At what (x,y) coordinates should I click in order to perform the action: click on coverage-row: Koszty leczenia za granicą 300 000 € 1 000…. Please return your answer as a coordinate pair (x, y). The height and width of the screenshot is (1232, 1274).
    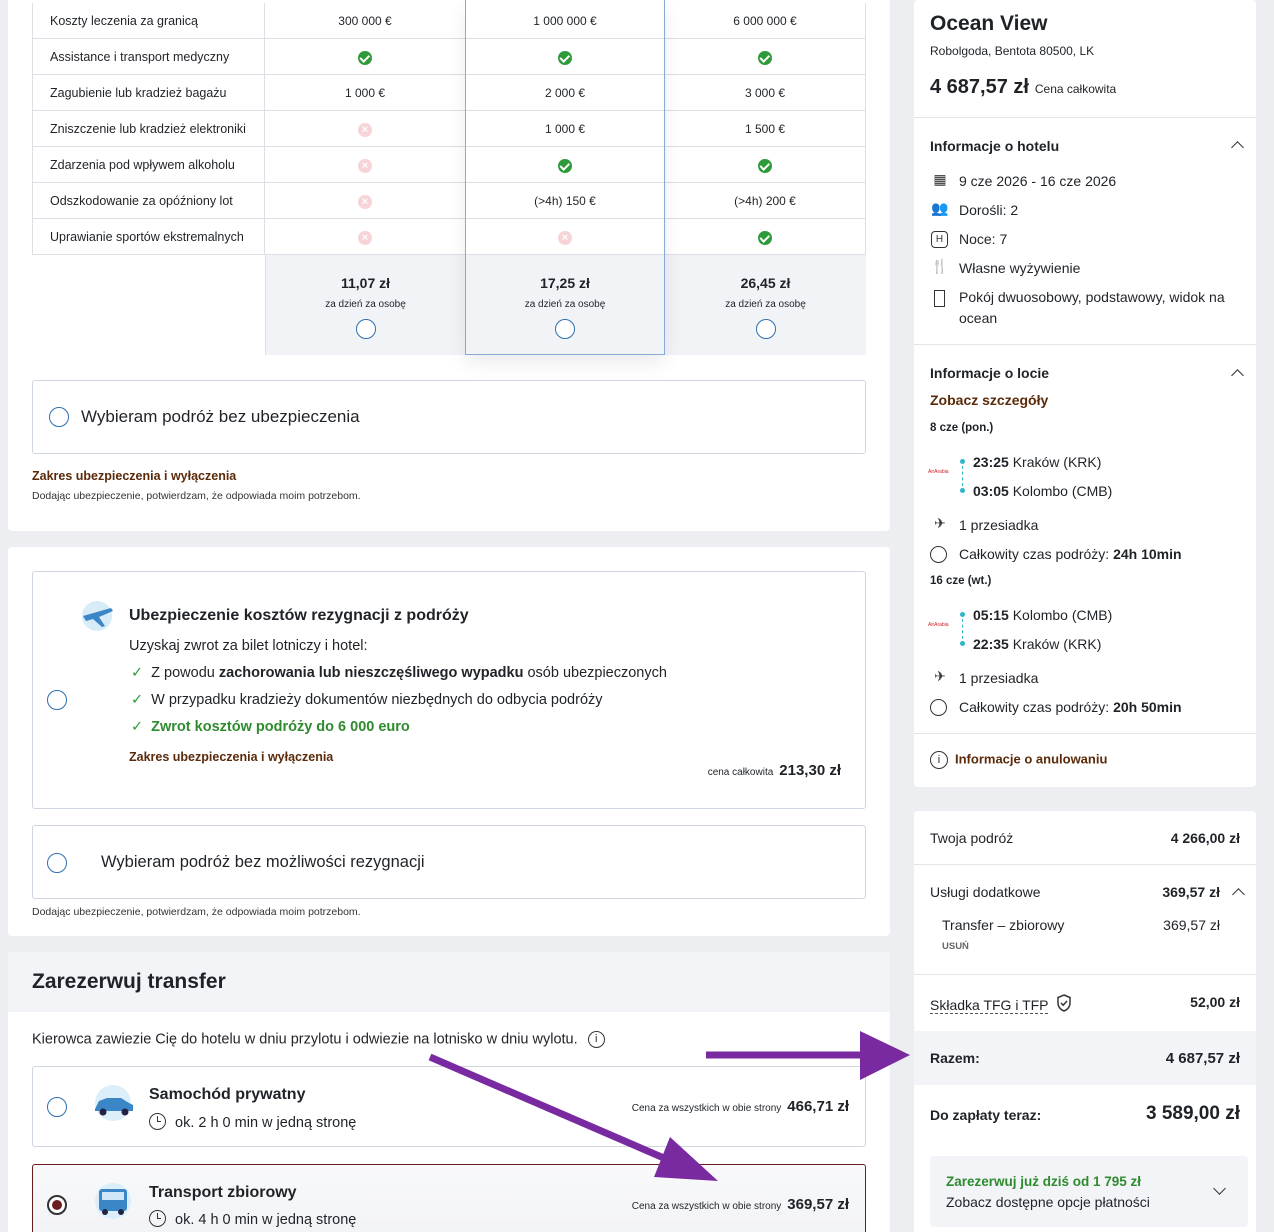
    Looking at the image, I should click on (449, 21).